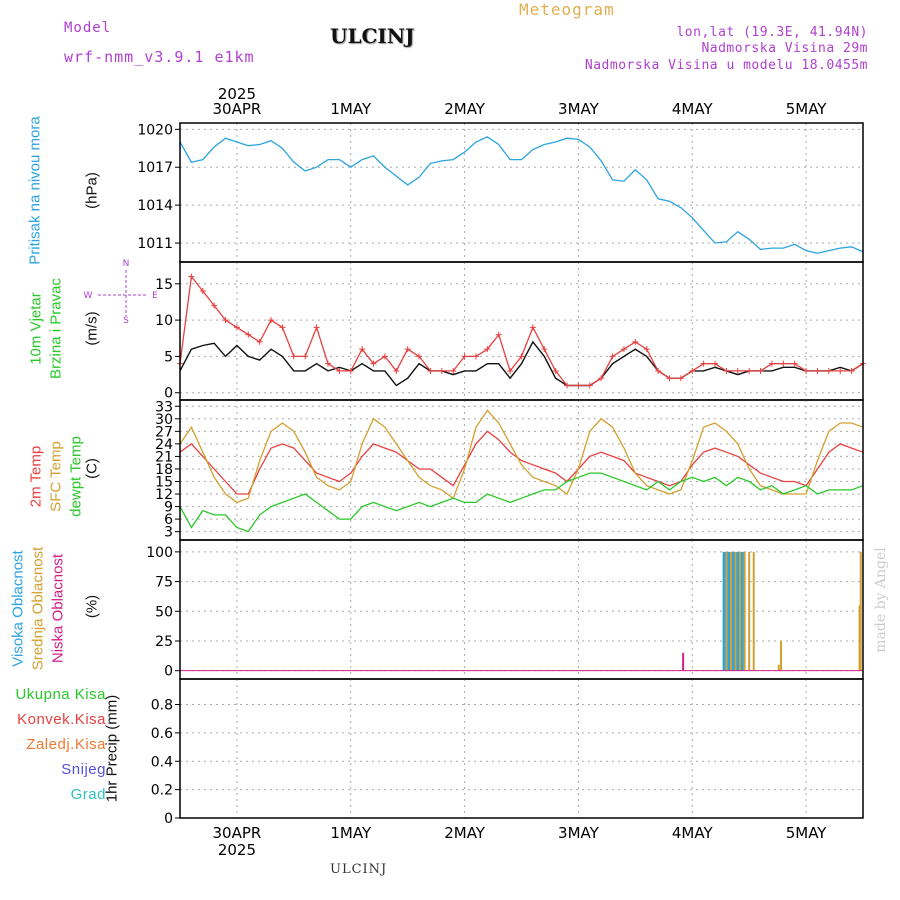 The image size is (900, 900). Describe the element at coordinates (164, 407) in the screenshot. I see `ytick-label-temp-10: 33` at that location.